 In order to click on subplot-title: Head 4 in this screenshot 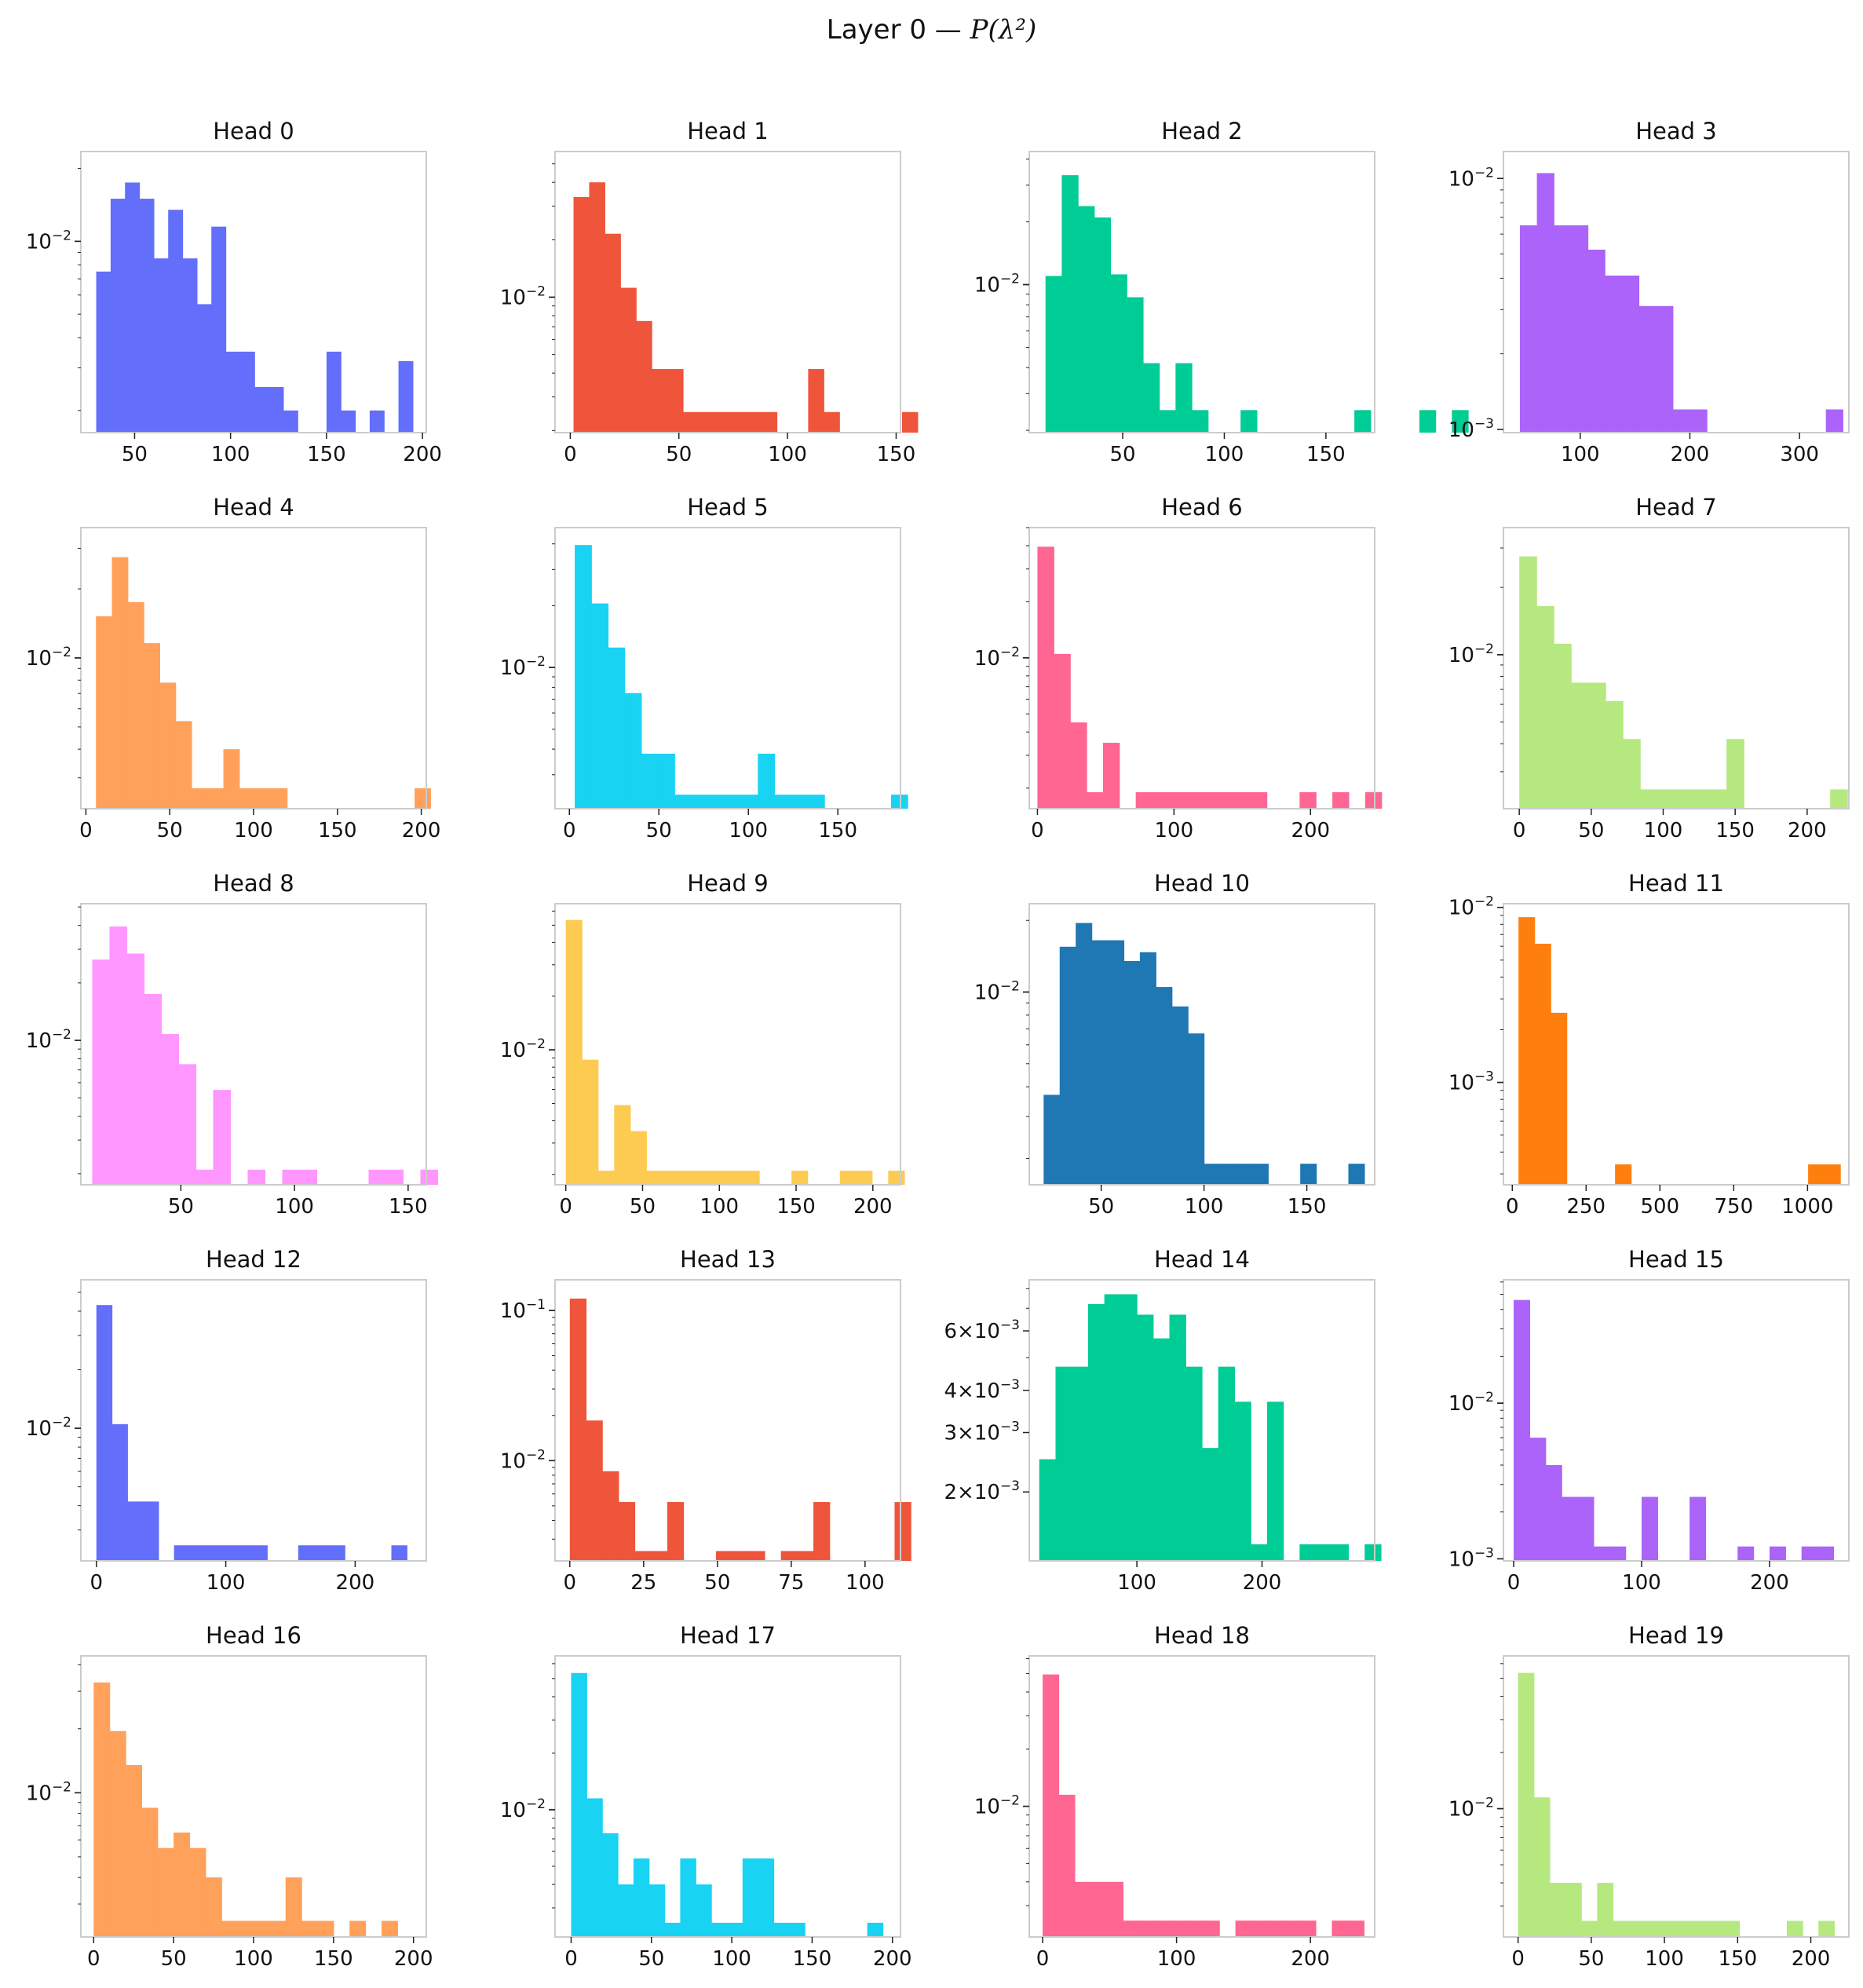, I will do `click(254, 507)`.